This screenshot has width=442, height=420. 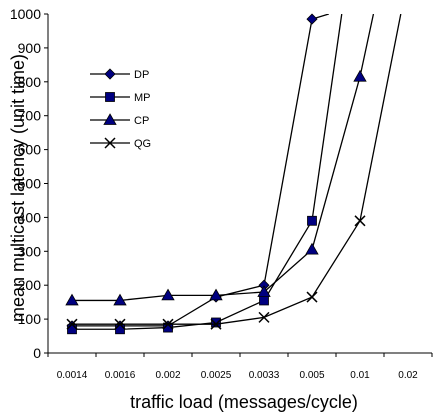 What do you see at coordinates (142, 98) in the screenshot?
I see `legend-label-mp: MP` at bounding box center [142, 98].